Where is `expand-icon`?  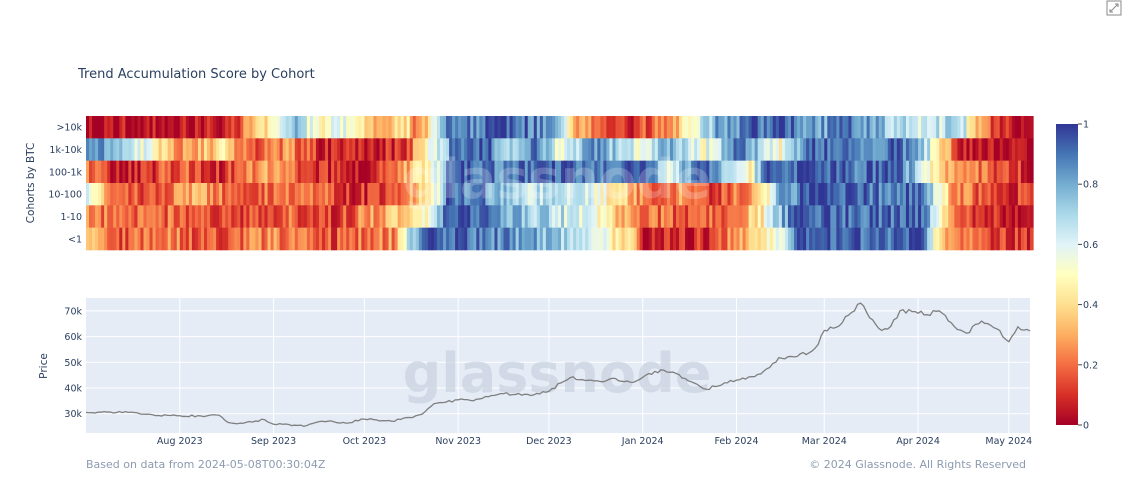
expand-icon is located at coordinates (1114, 8).